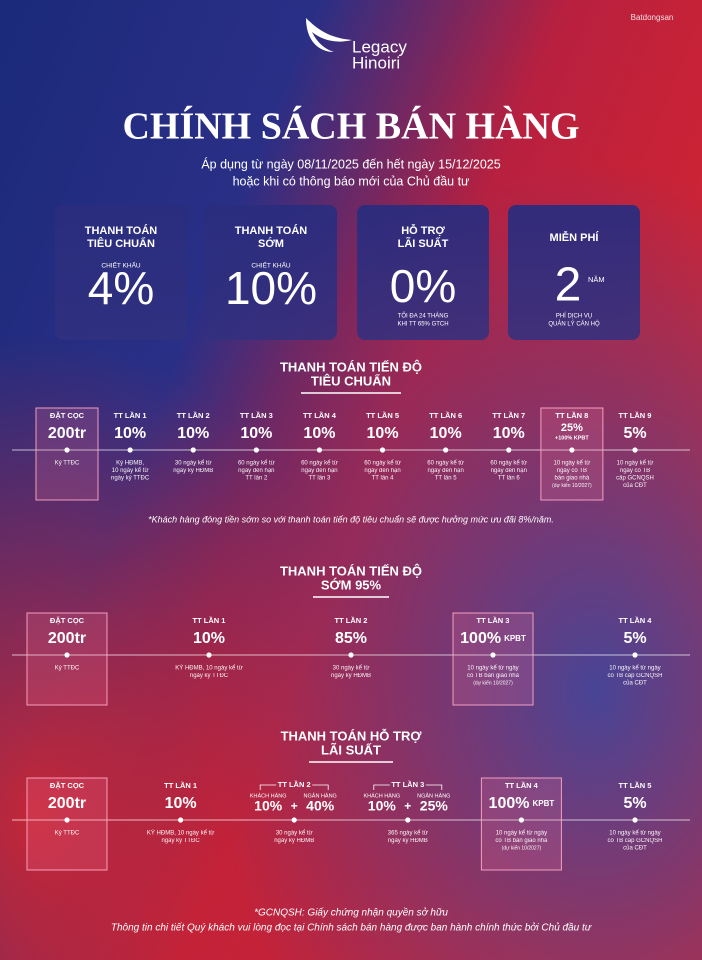 This screenshot has width=702, height=960. Describe the element at coordinates (180, 833) in the screenshot. I see `step-note: KÝ HĐMB, 10 ngày kể từ` at that location.